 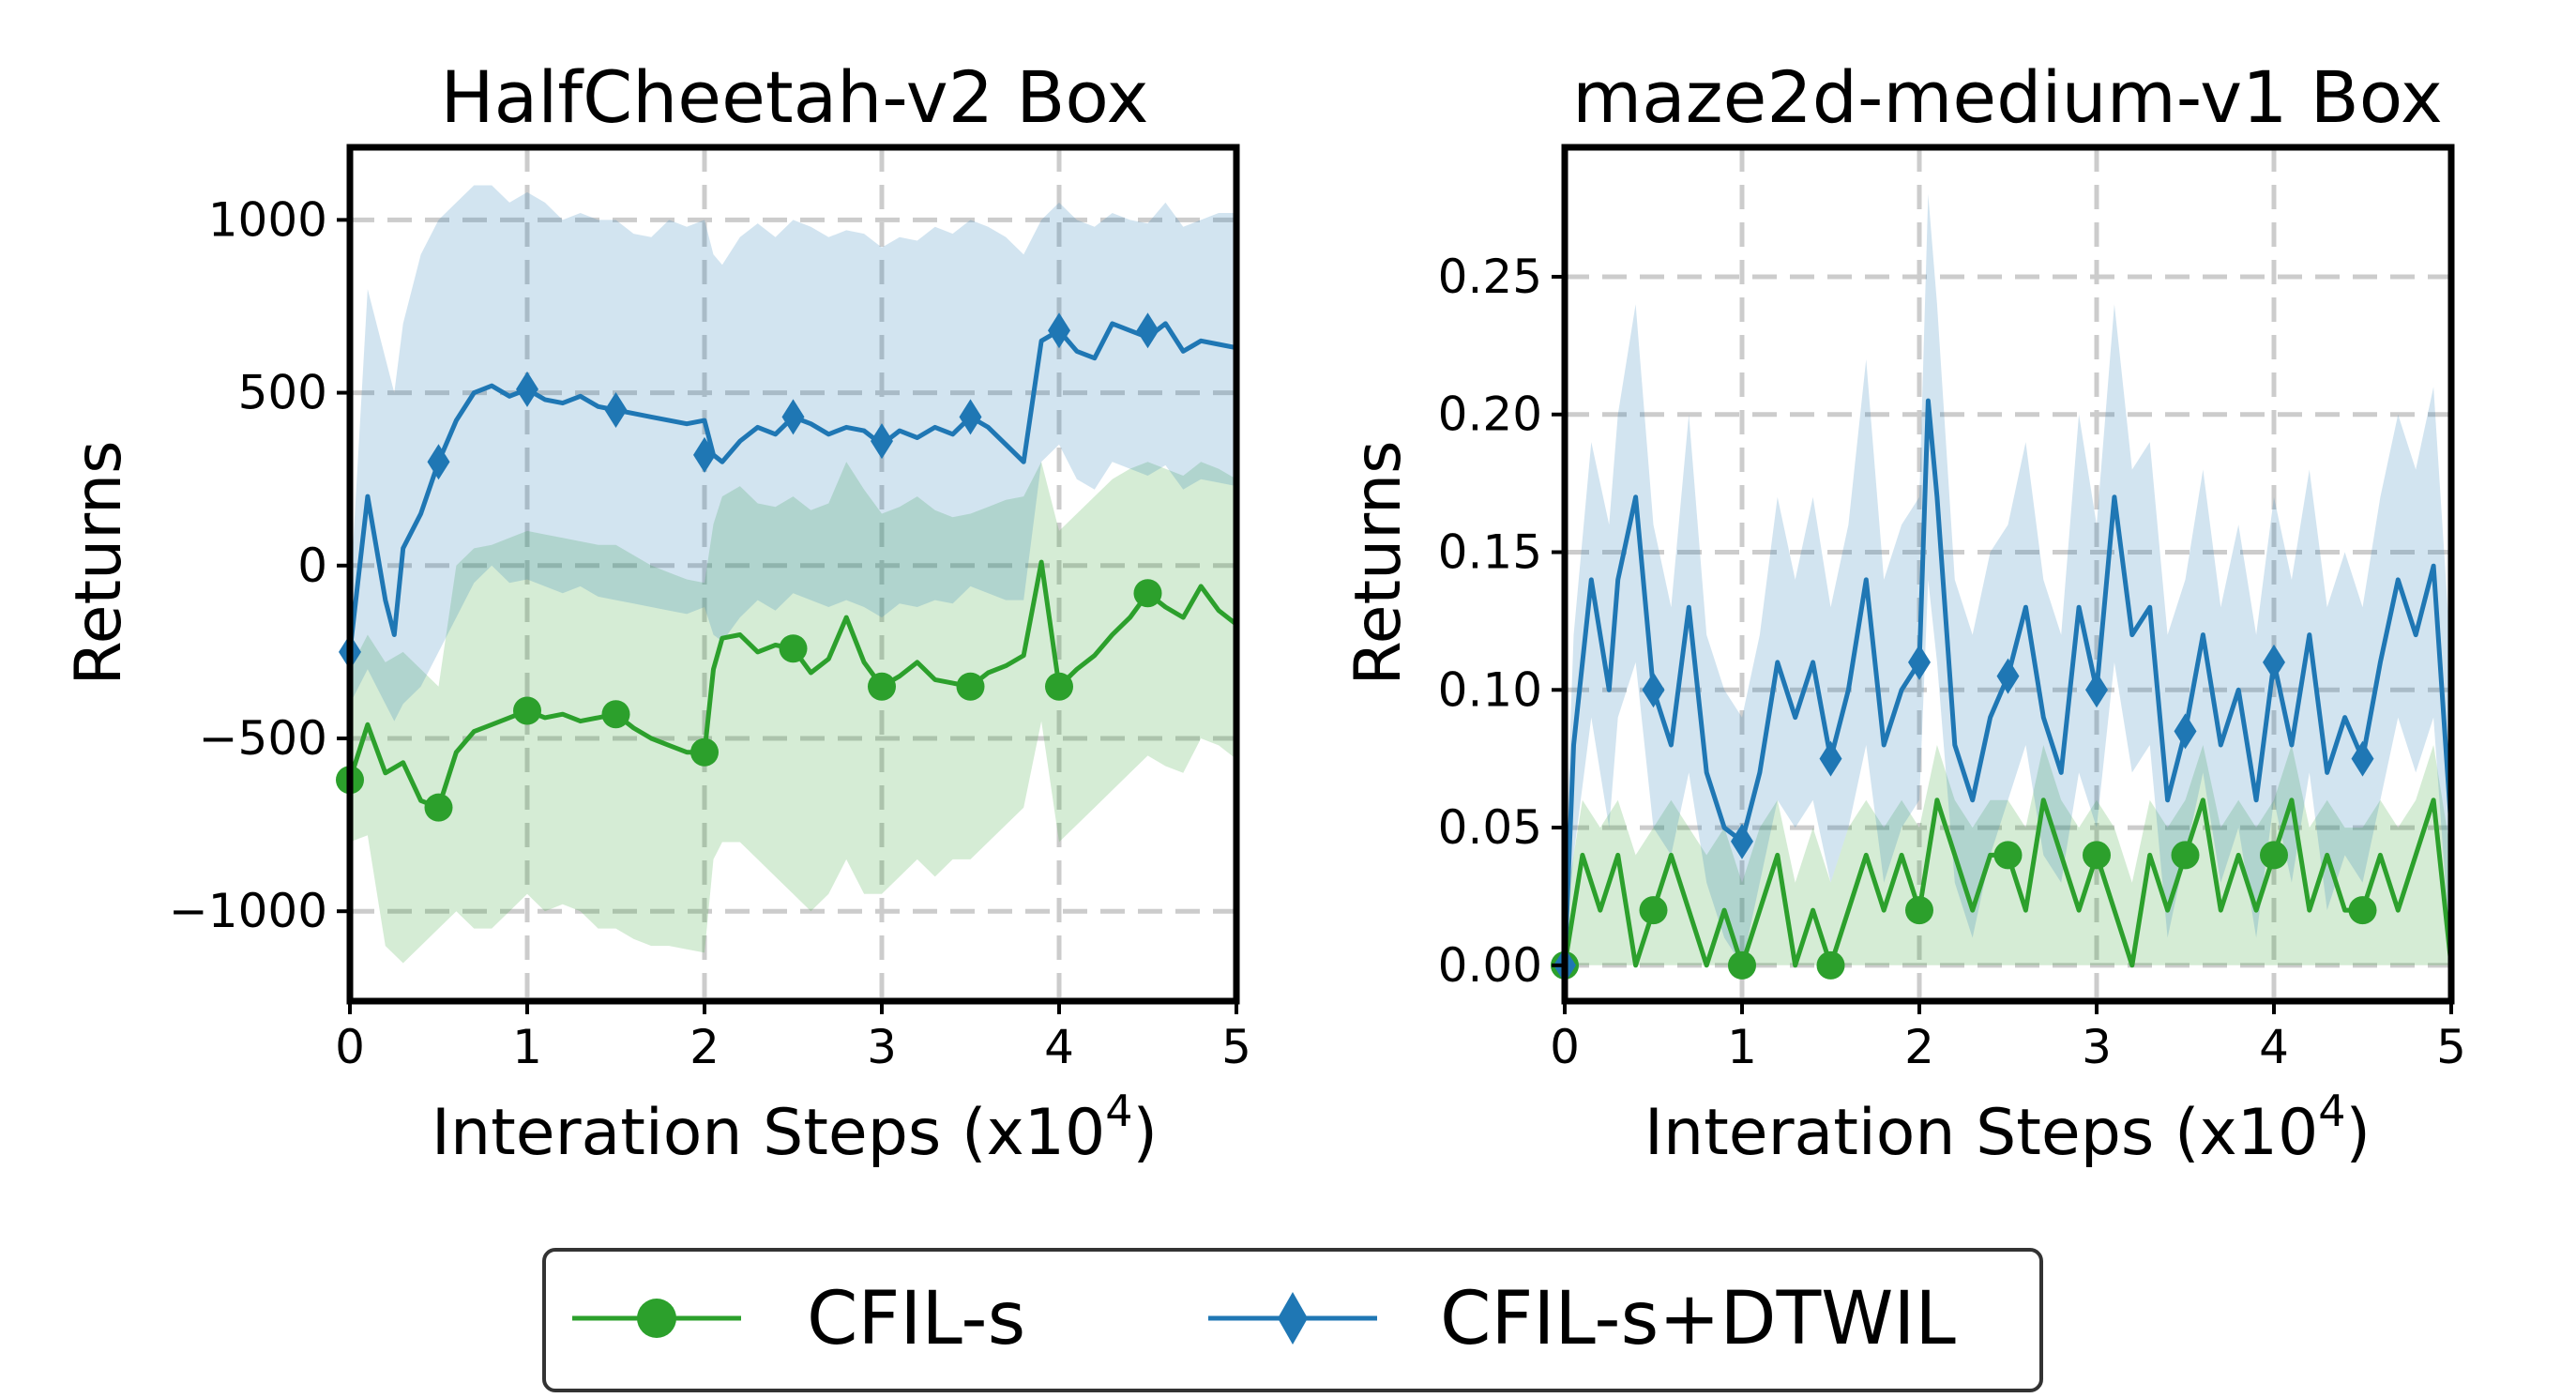 I want to click on y-tick-label: 0.10, so click(x=1490, y=689).